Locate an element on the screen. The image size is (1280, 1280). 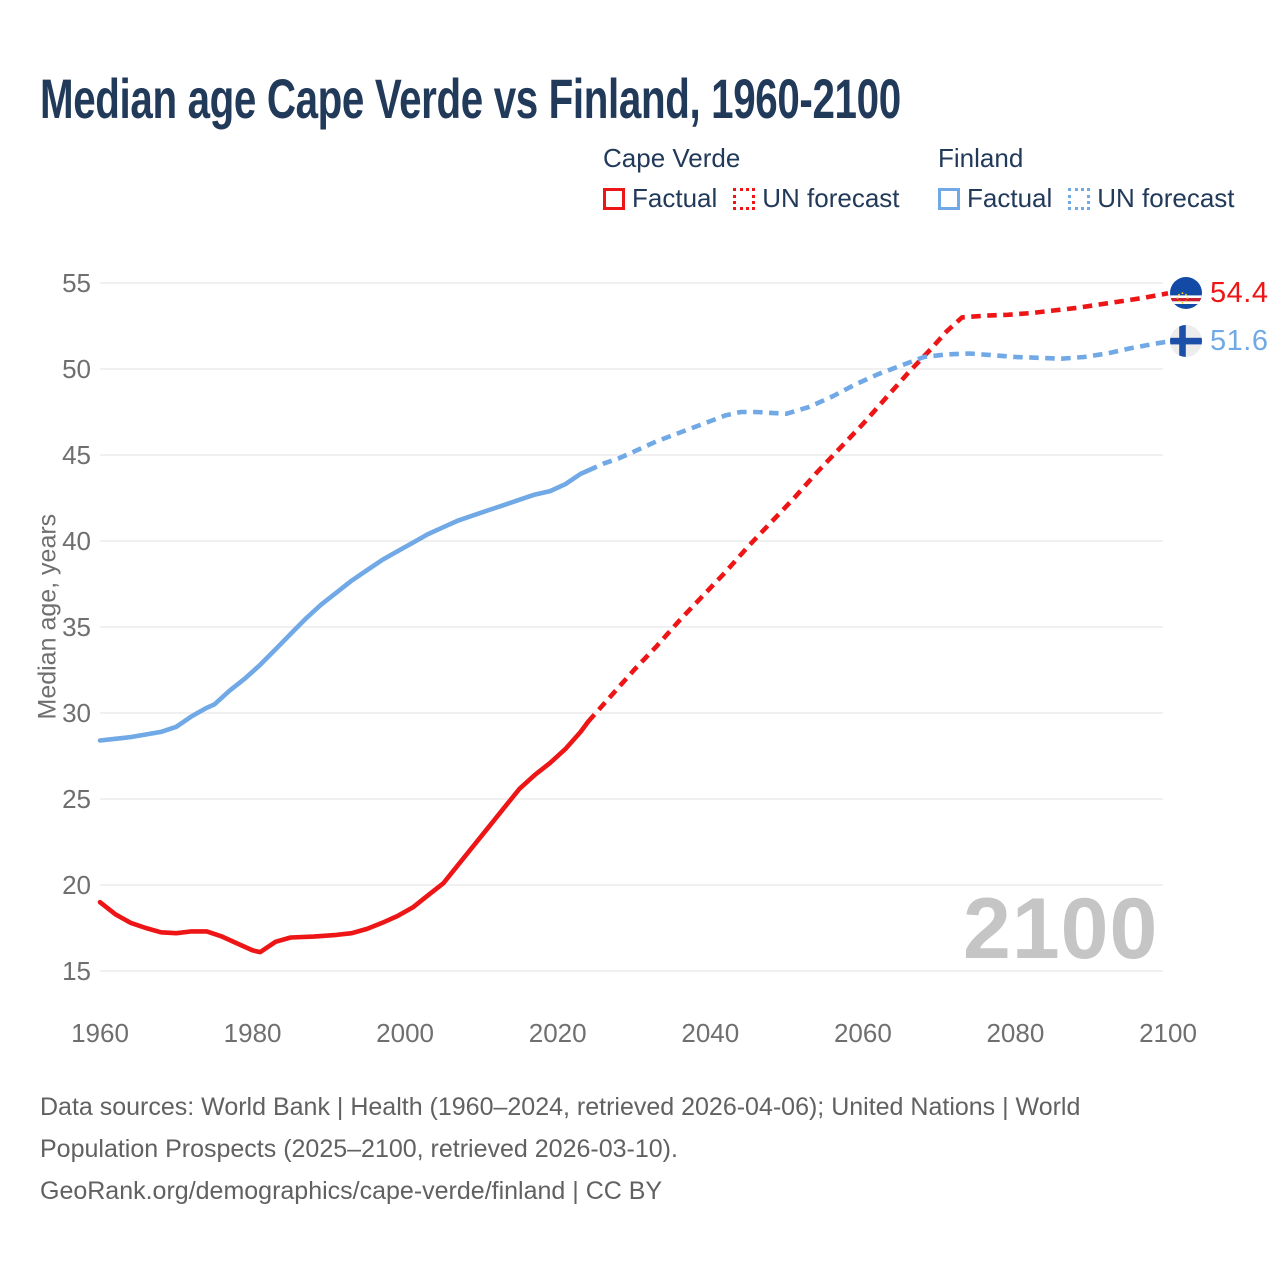
y-tick-label: 50 is located at coordinates (76, 369).